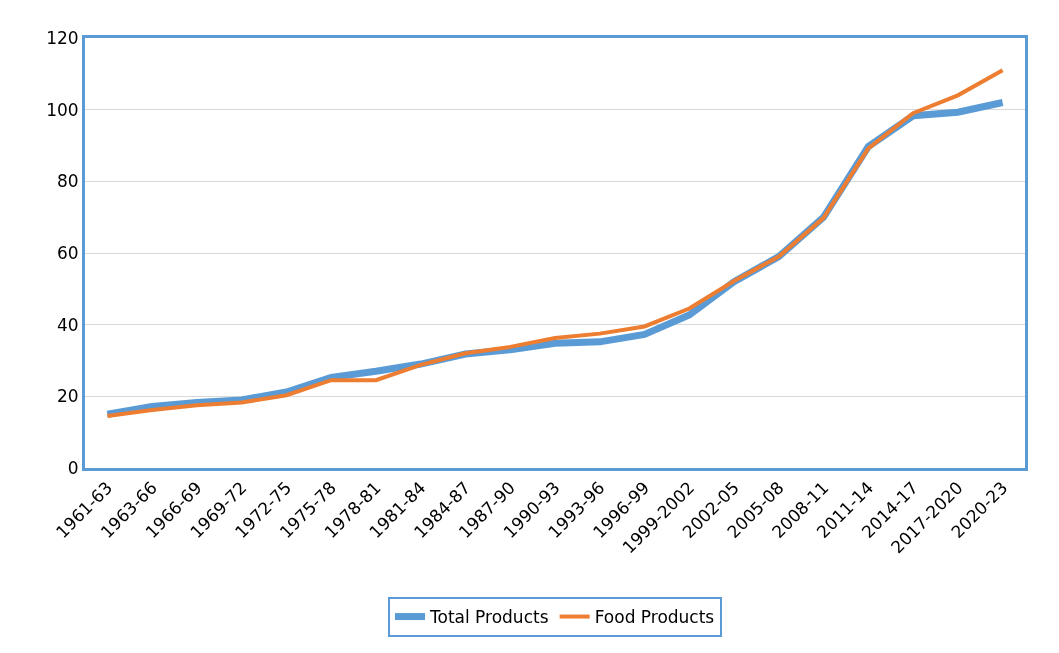  Describe the element at coordinates (654, 617) in the screenshot. I see `legend-label: Food Products` at that location.